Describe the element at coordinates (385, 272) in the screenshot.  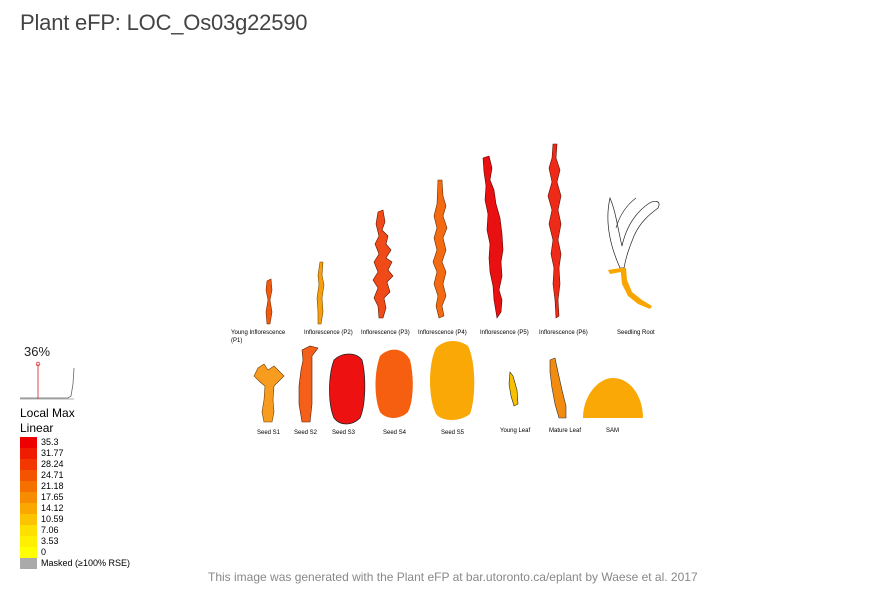
I see `tissue-inflorescence-p3: Inflorescence (P3)` at that location.